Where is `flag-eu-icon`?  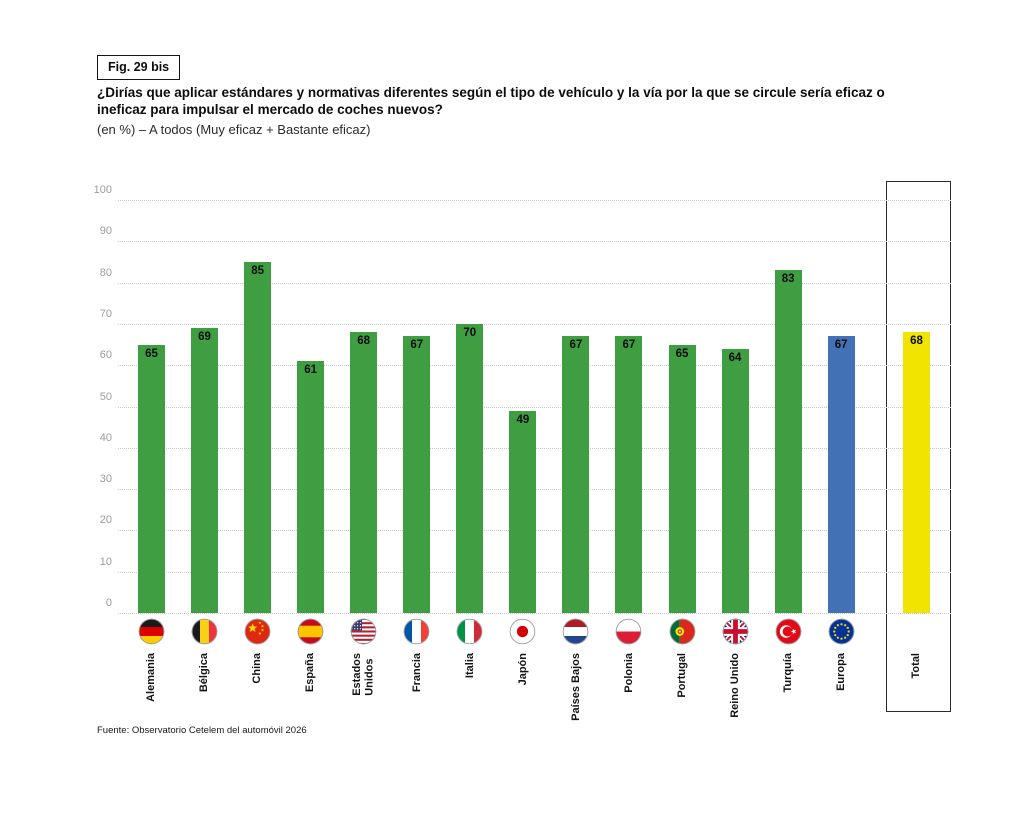 flag-eu-icon is located at coordinates (841, 631).